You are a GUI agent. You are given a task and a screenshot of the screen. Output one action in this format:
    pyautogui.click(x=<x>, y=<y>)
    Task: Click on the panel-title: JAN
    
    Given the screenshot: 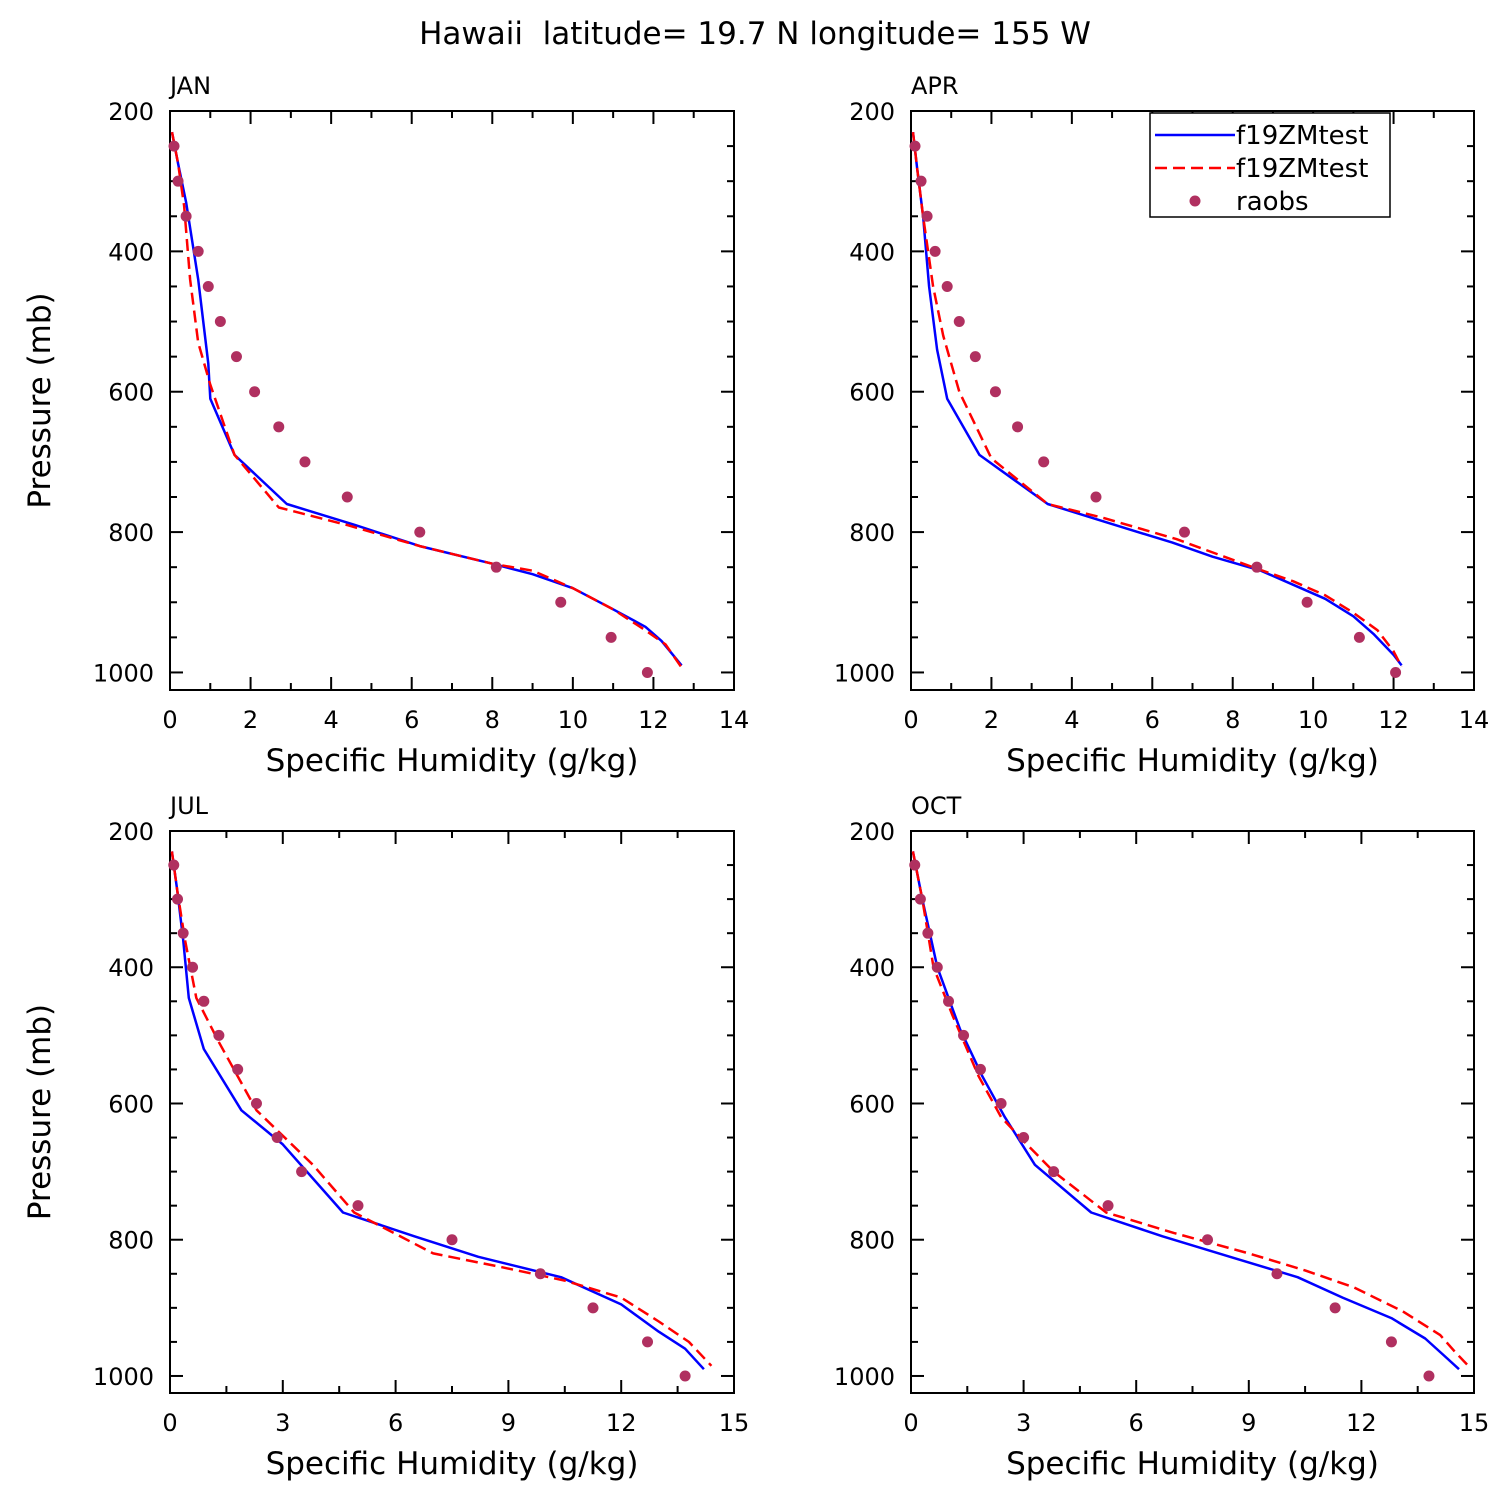 What is the action you would take?
    pyautogui.click(x=189, y=86)
    